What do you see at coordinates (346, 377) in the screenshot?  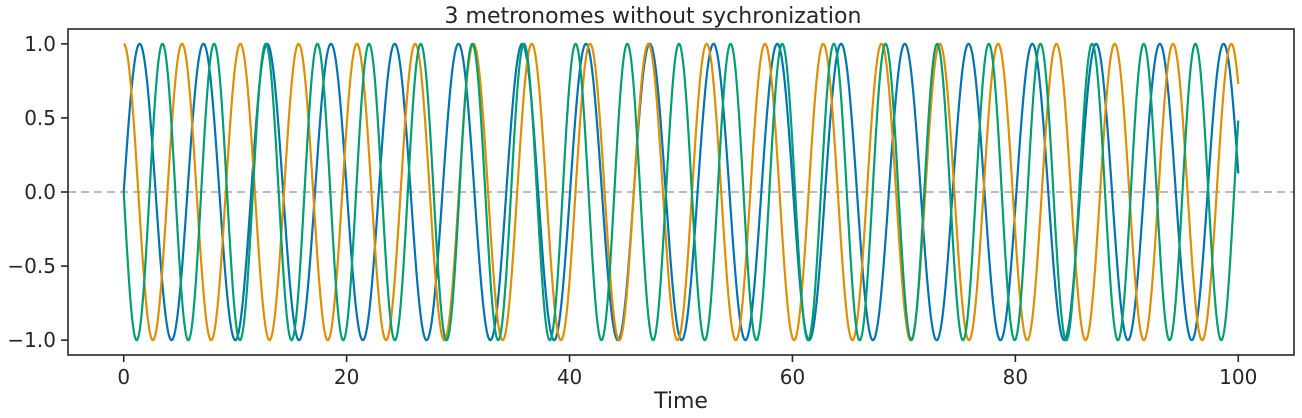 I see `x-tick-label: 20` at bounding box center [346, 377].